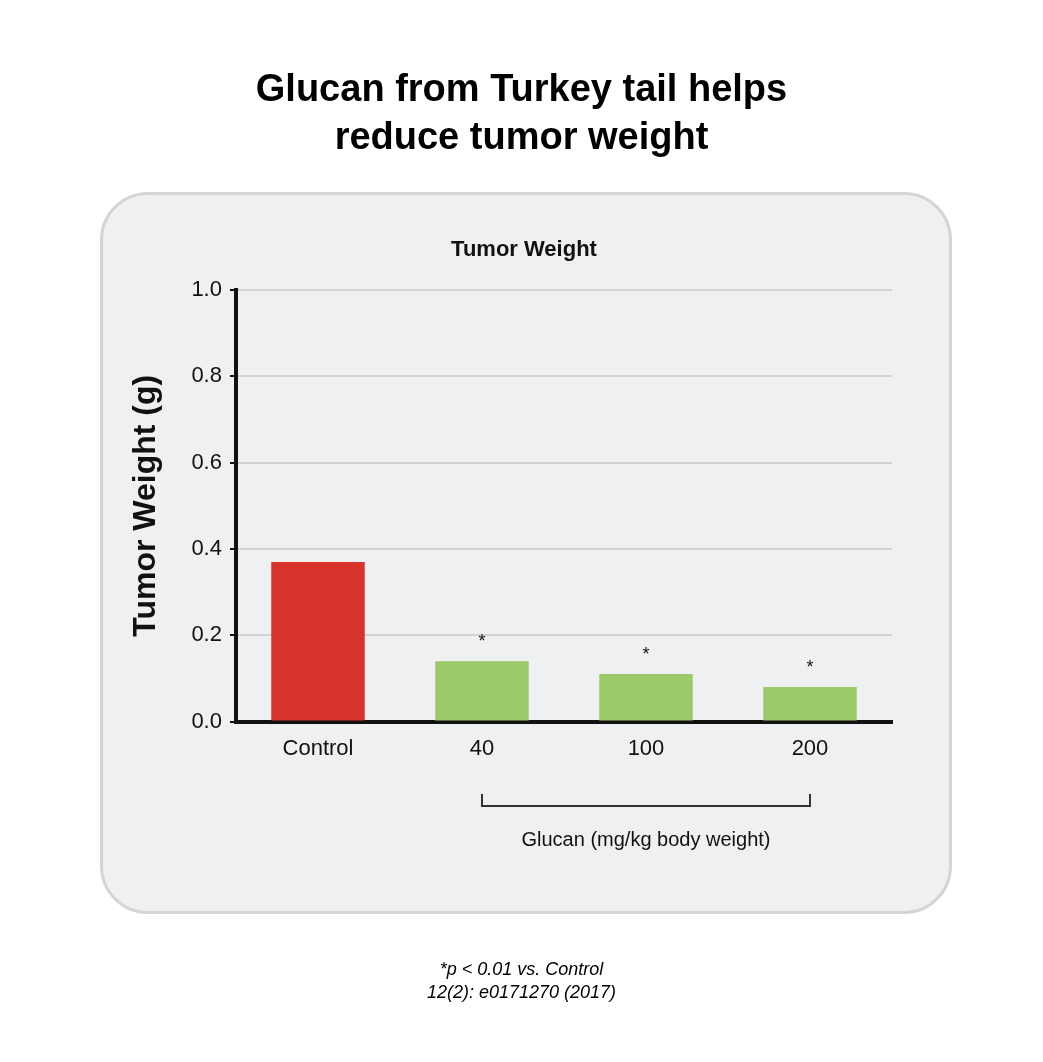 The height and width of the screenshot is (1062, 1043). I want to click on x-tick-label: Control, so click(318, 747).